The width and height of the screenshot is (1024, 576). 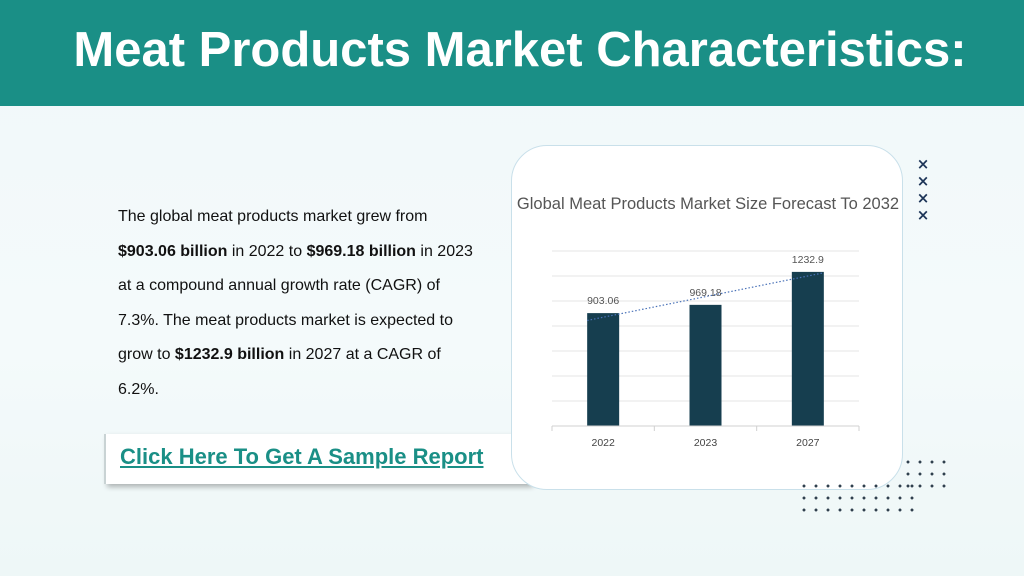 I want to click on dot-grid-decoration-lower, so click(x=859, y=500).